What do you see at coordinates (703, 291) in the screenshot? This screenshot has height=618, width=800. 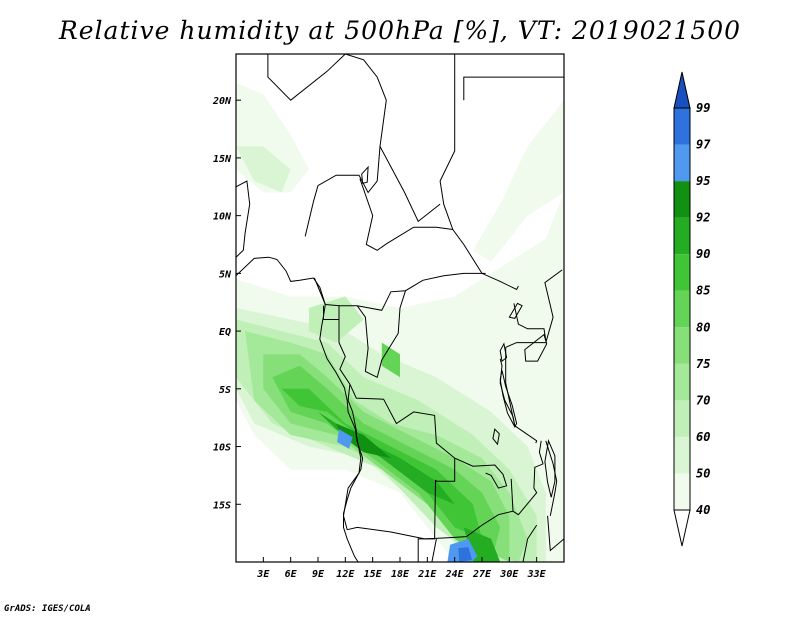 I see `colorbar-label: 85` at bounding box center [703, 291].